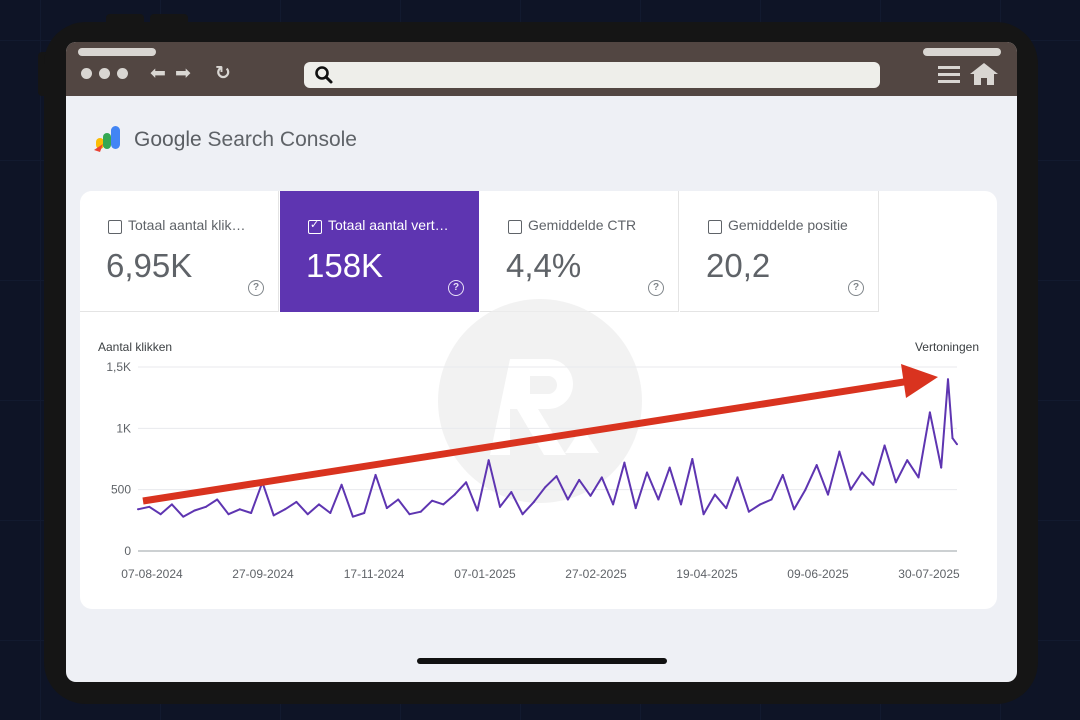 The height and width of the screenshot is (720, 1080). I want to click on y-tick-label: 0, so click(127, 551).